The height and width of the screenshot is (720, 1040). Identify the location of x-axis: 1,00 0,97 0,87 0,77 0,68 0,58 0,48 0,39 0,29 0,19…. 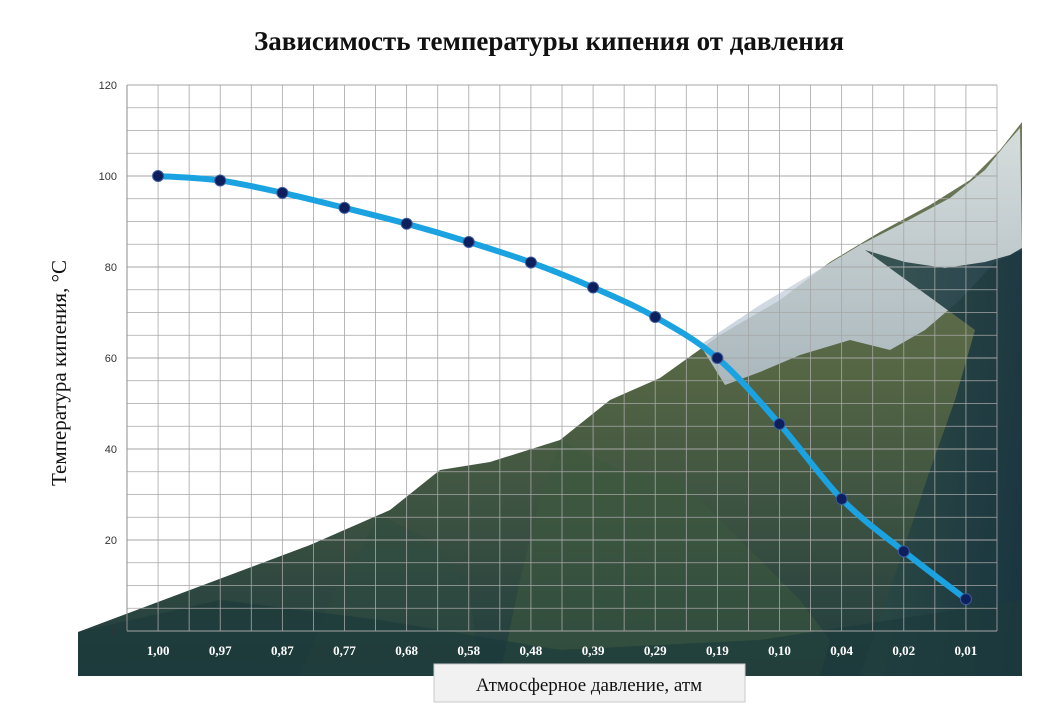
(562, 650).